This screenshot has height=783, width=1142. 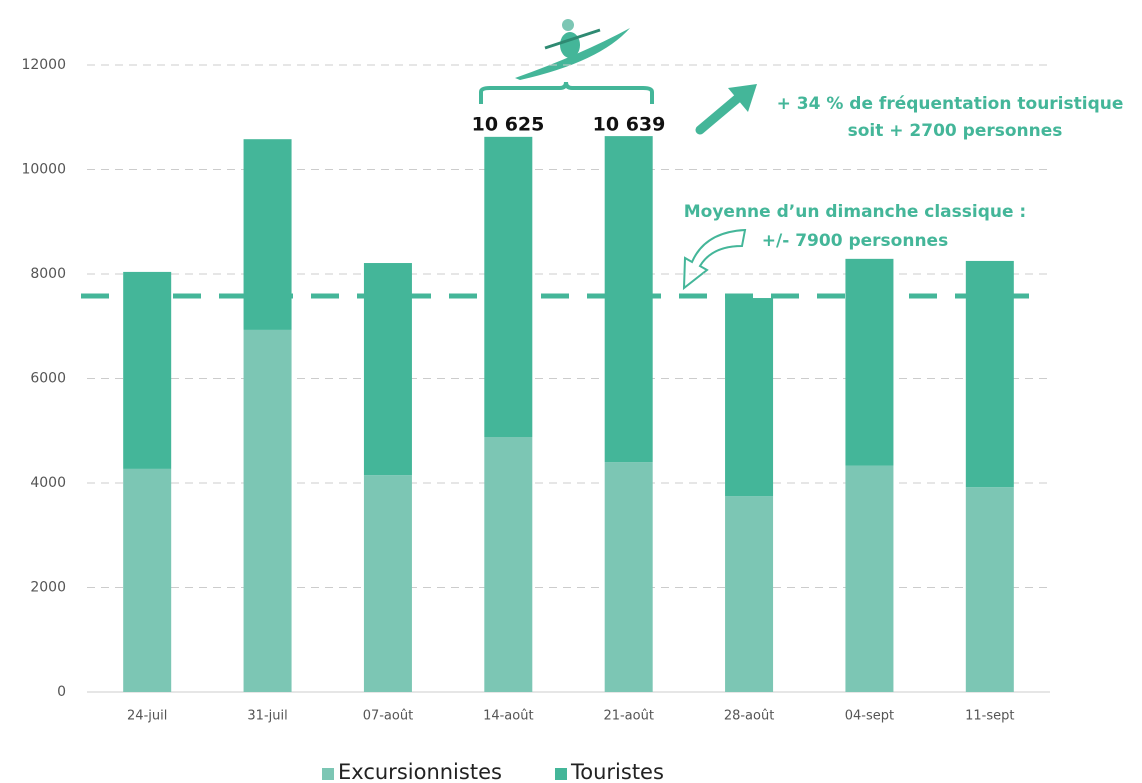 What do you see at coordinates (388, 716) in the screenshot?
I see `x-tick-label: 07-août` at bounding box center [388, 716].